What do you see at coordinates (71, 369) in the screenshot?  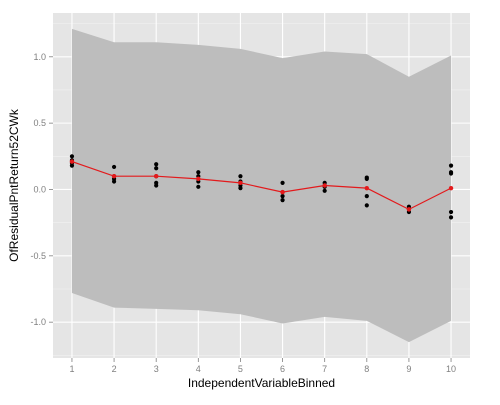 I see `x-tick-label: 1` at bounding box center [71, 369].